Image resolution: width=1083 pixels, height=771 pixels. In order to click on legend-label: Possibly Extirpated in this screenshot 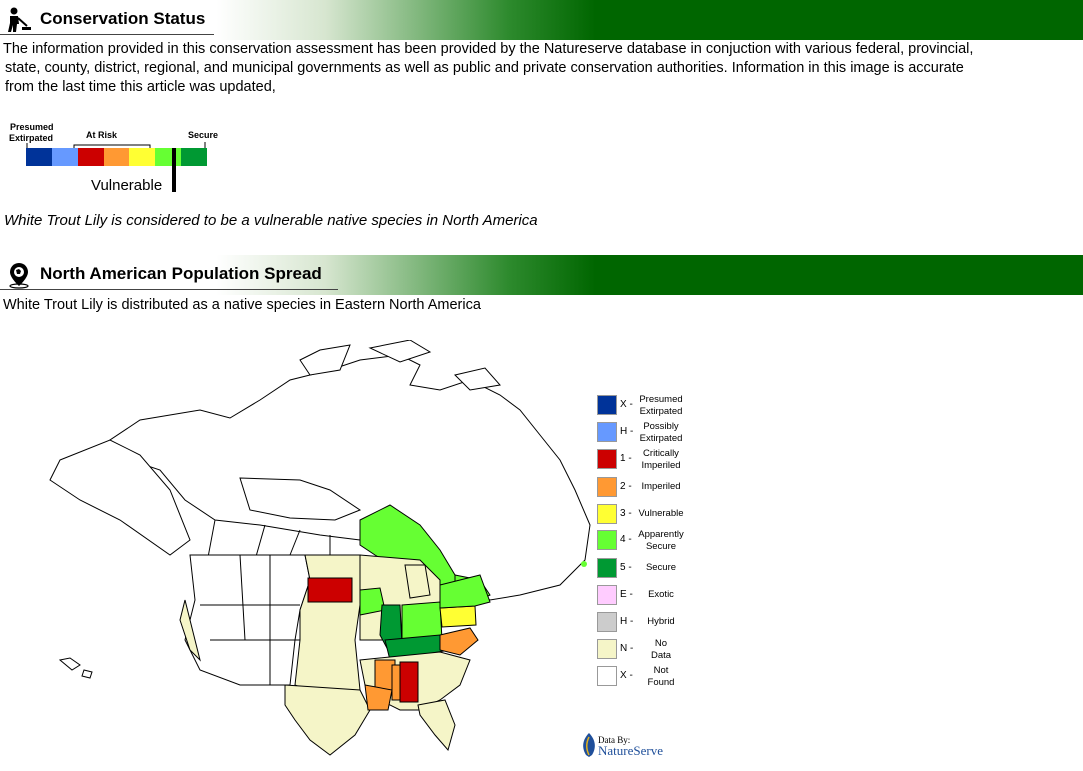, I will do `click(661, 433)`.